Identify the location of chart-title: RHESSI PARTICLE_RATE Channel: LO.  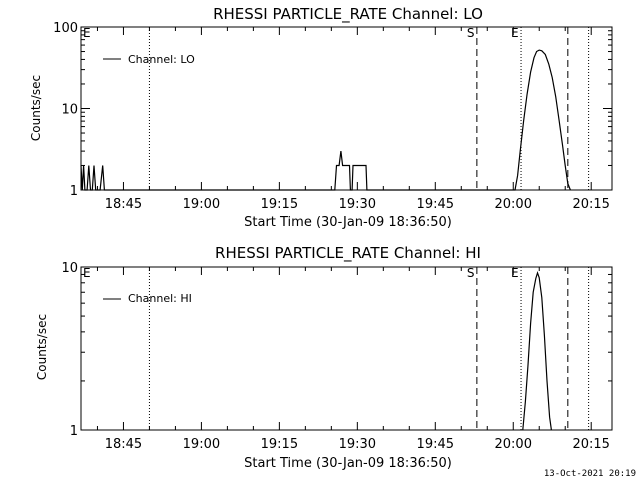
(348, 14).